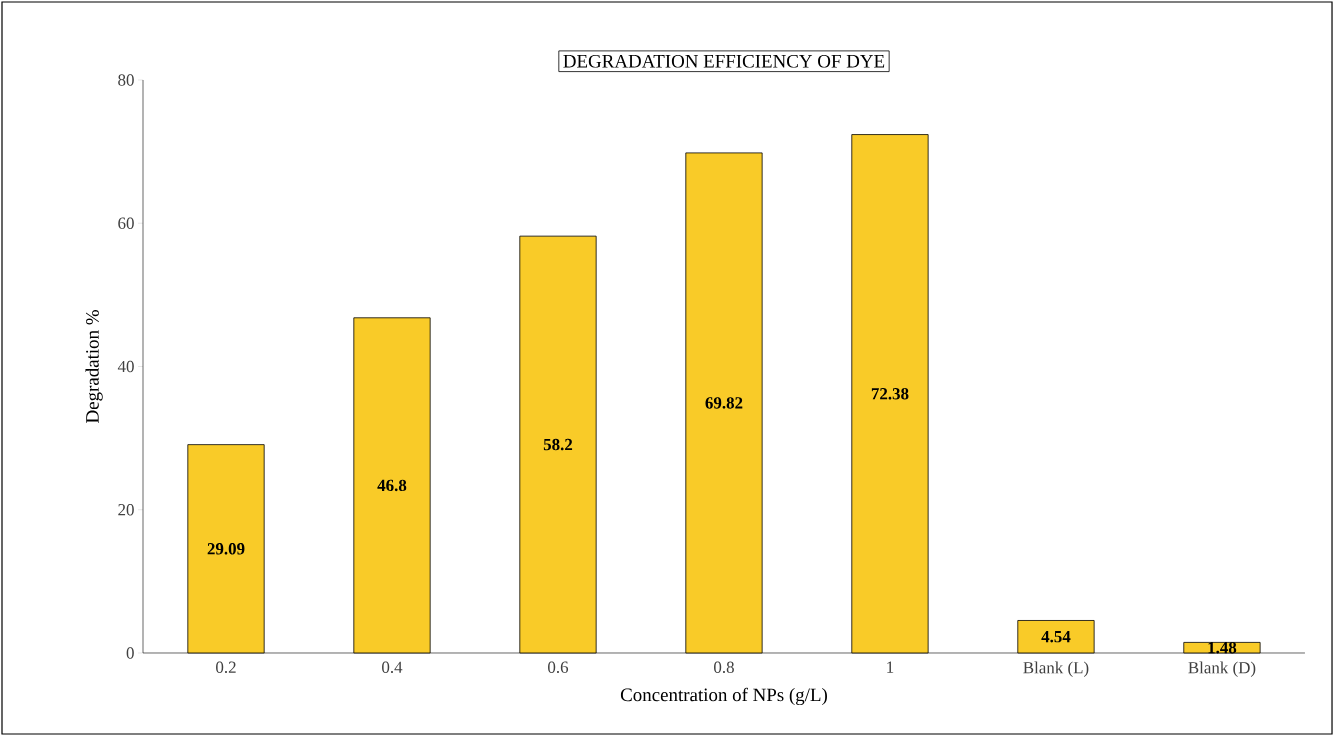 This screenshot has width=1334, height=736. I want to click on x-axis-title: Concentration of NPs (g/L), so click(723, 696).